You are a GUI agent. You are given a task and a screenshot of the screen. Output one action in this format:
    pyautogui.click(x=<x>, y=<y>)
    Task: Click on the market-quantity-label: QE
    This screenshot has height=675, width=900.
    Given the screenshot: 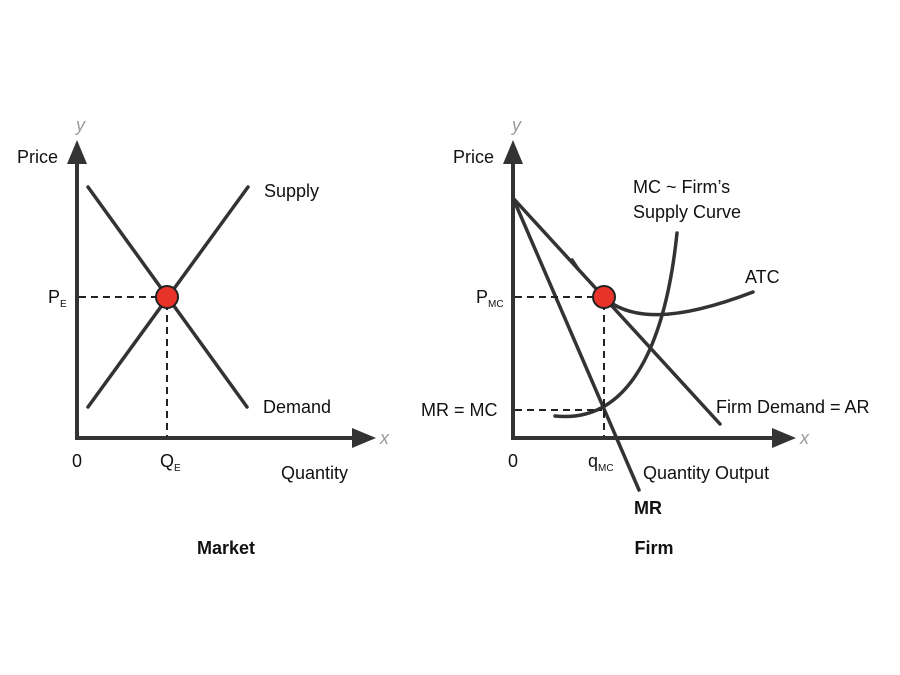 What is the action you would take?
    pyautogui.click(x=170, y=462)
    